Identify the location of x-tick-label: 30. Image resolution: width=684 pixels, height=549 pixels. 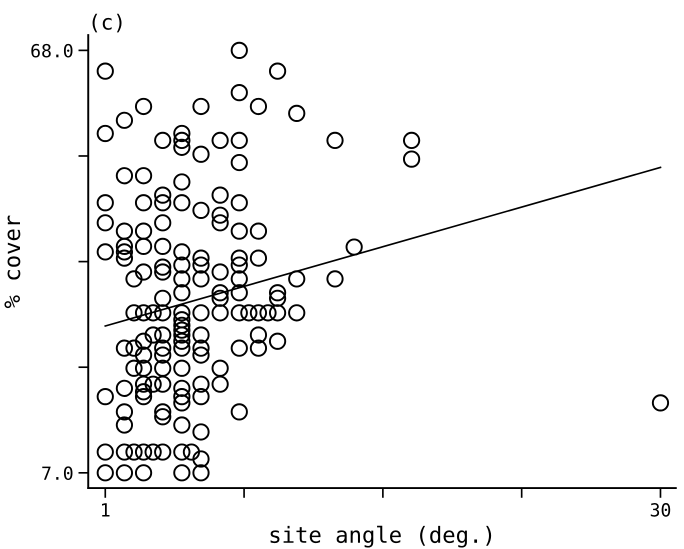
(660, 510).